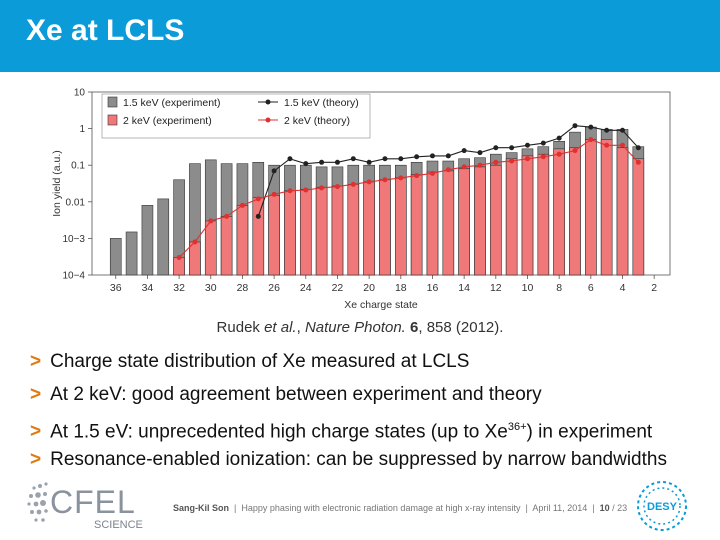 The image size is (720, 540). What do you see at coordinates (496, 288) in the screenshot?
I see `x-tick-label: 12` at bounding box center [496, 288].